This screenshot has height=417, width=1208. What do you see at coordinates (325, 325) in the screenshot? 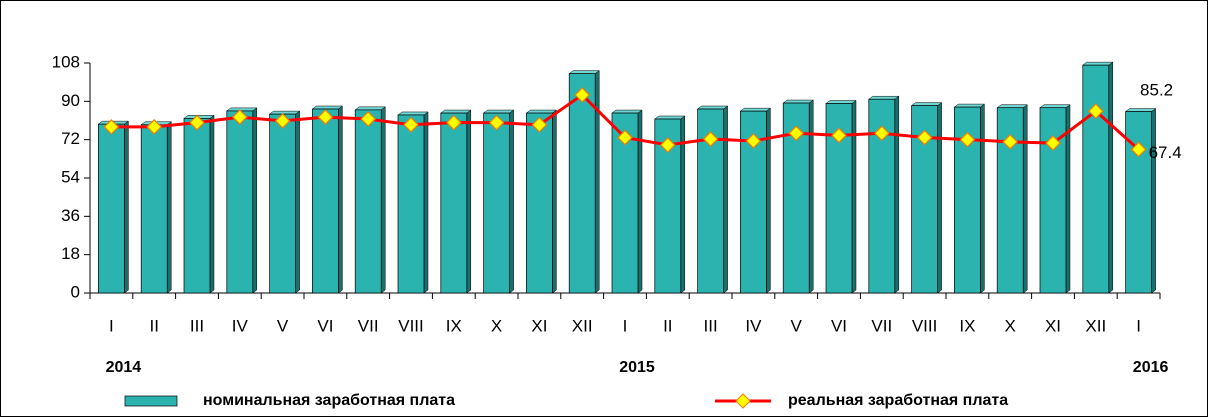
I see `x-tick-label: VI` at bounding box center [325, 325].